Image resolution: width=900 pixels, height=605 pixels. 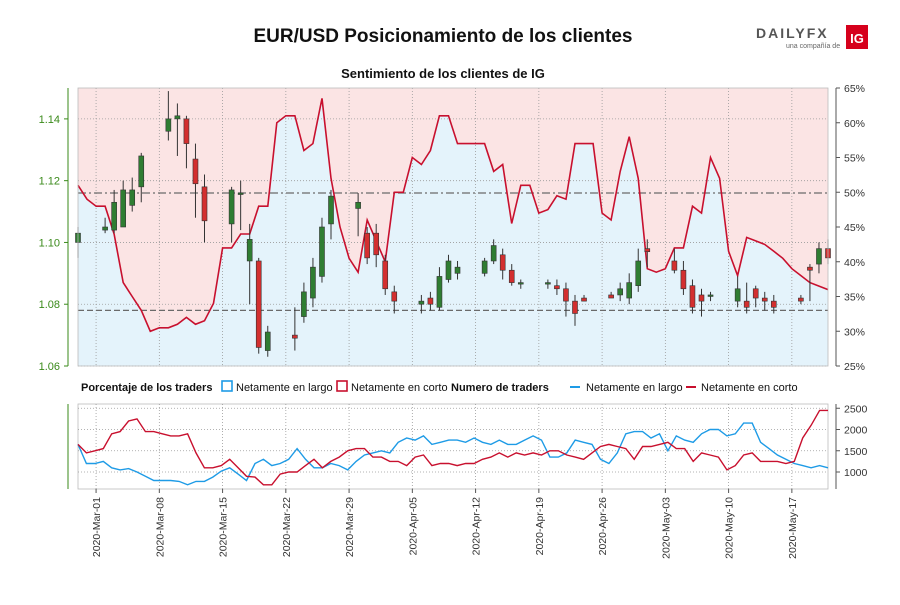 I want to click on sentiment-tick-label: 55%, so click(x=854, y=159).